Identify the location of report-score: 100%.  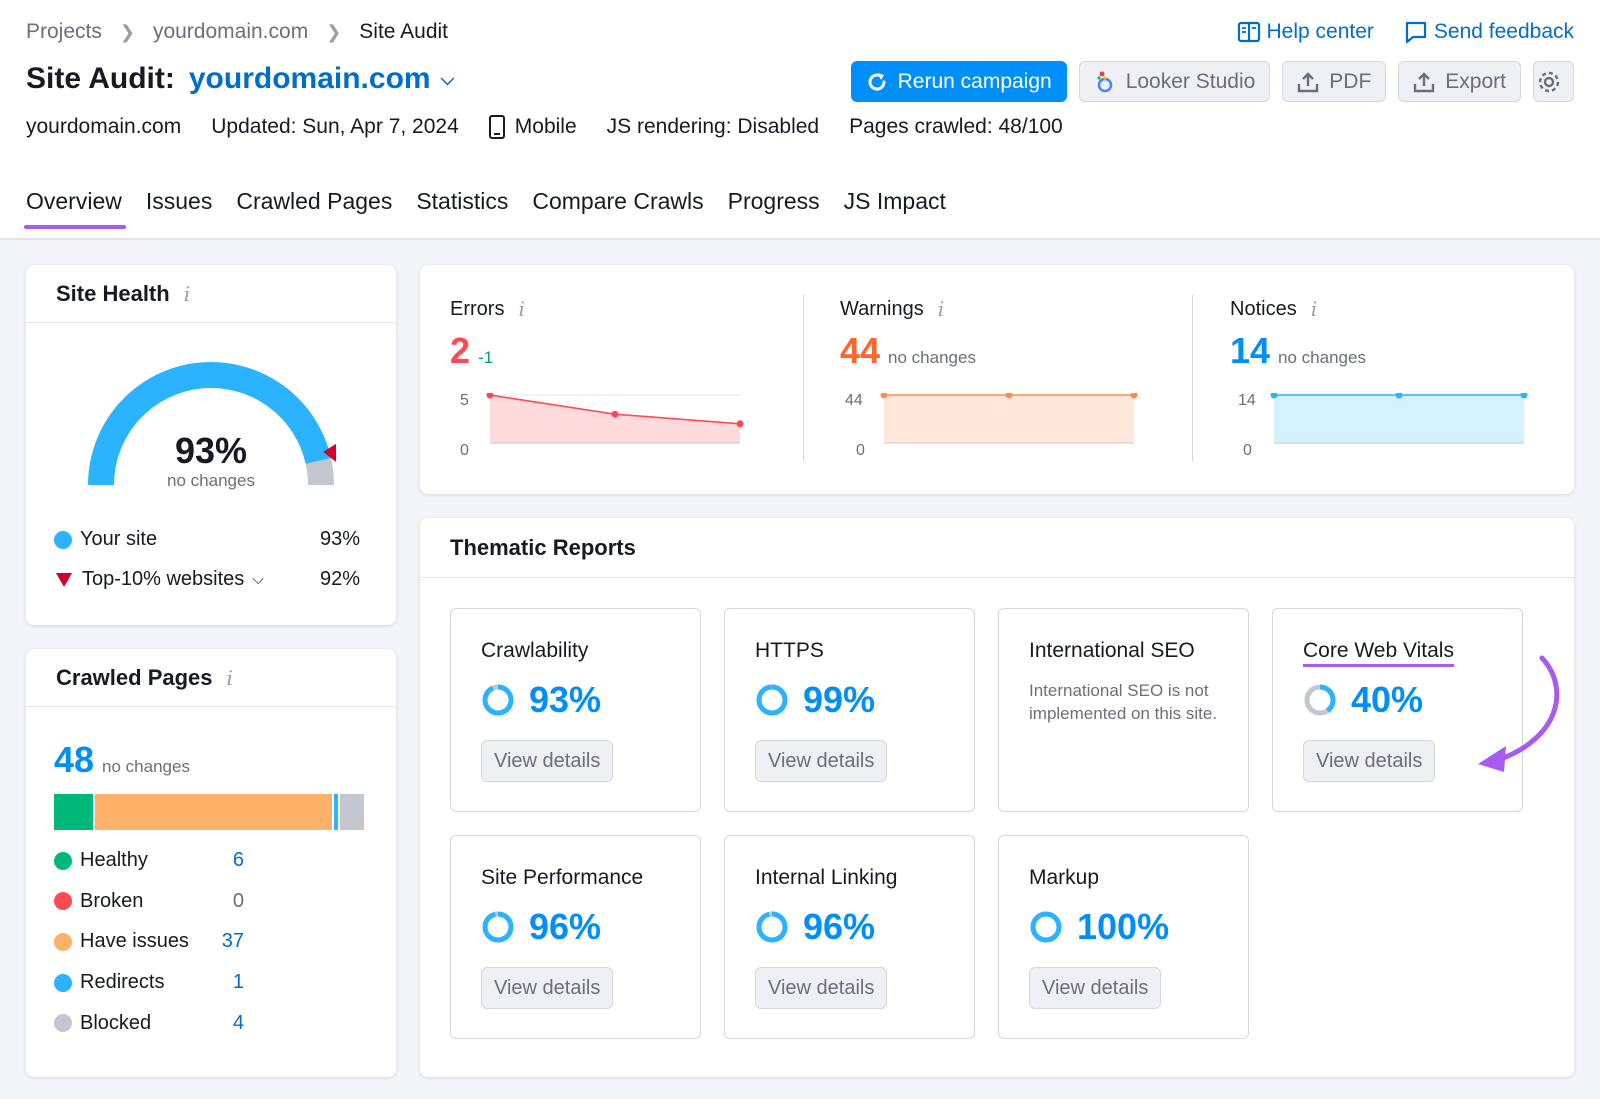
(1099, 927).